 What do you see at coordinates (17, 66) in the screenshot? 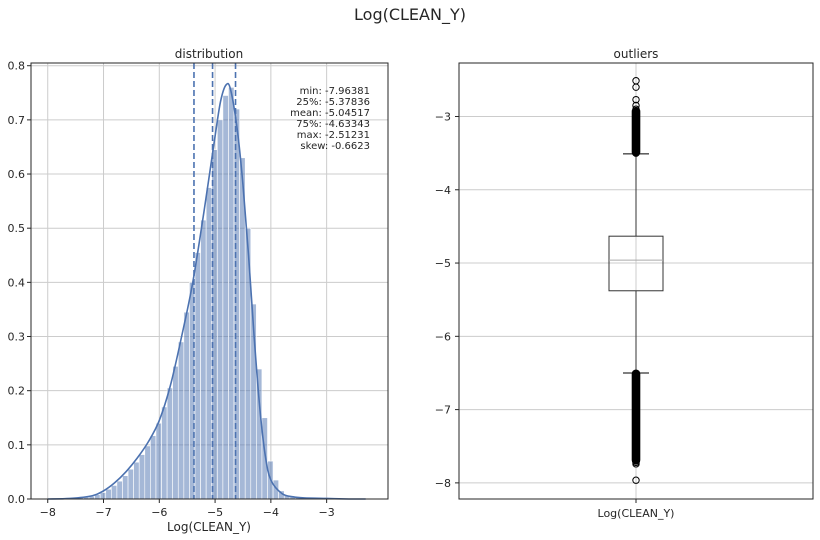
I see `y-tick-label: 0.8` at bounding box center [17, 66].